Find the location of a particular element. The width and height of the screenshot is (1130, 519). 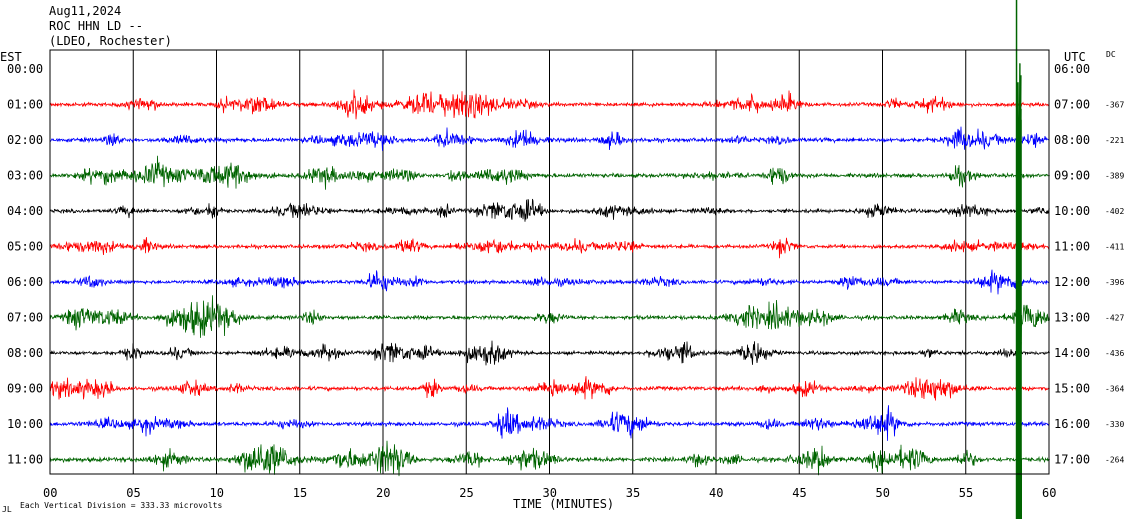

est-label: 06:00 is located at coordinates (25, 282).